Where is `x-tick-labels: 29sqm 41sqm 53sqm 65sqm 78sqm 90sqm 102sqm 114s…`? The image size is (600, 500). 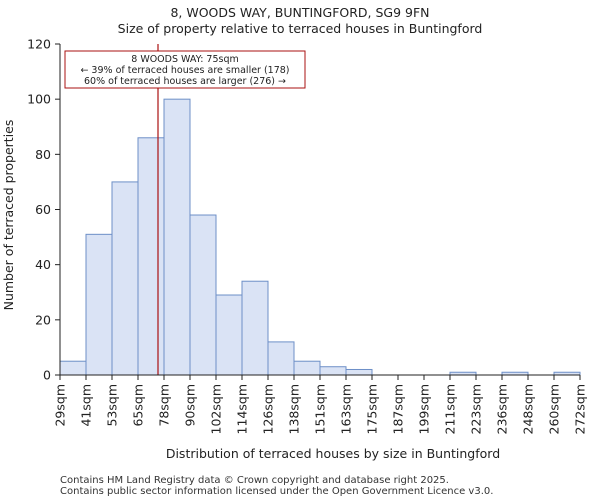
x-tick-labels: 29sqm 41sqm 53sqm 65sqm 78sqm 90sqm 102sqm 114s… is located at coordinates (320, 404).